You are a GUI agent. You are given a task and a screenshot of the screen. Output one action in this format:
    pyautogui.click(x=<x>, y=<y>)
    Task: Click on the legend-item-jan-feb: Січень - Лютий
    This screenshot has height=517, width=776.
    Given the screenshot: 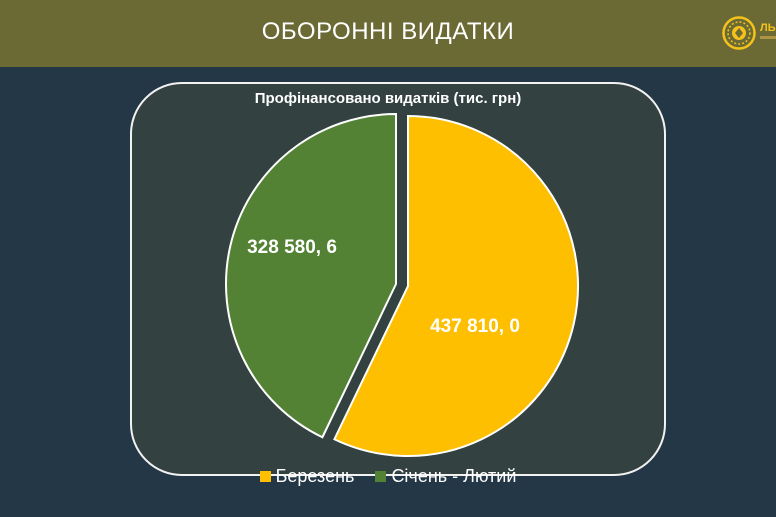 What is the action you would take?
    pyautogui.click(x=445, y=476)
    